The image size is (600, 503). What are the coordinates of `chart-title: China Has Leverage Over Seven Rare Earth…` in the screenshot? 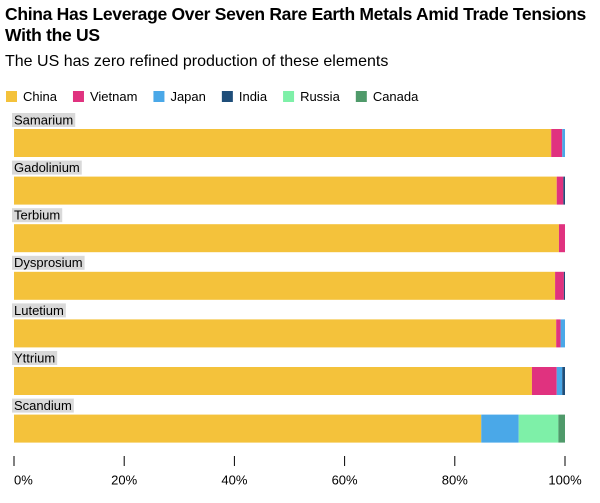 It's located at (295, 24).